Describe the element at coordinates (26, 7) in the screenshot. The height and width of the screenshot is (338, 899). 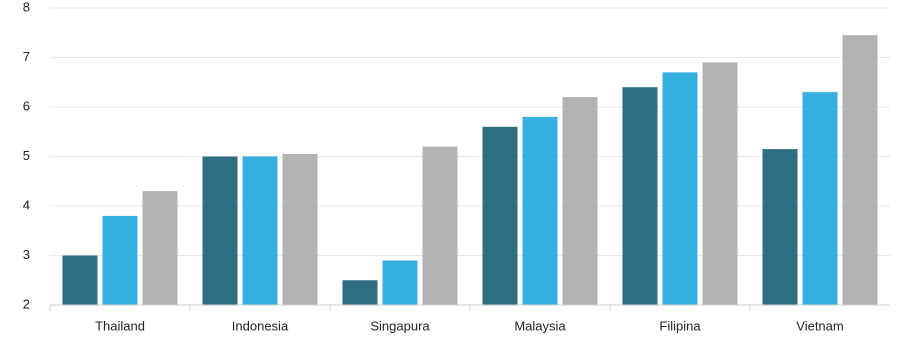
I see `y-tick-label: 8` at that location.